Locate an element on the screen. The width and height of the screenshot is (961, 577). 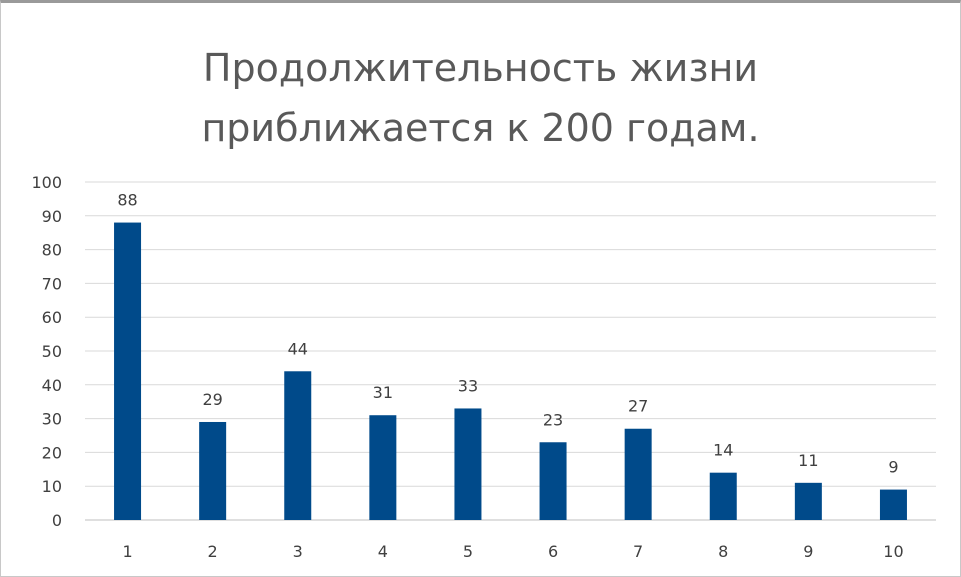
x-tick-label-7: 7 is located at coordinates (638, 551).